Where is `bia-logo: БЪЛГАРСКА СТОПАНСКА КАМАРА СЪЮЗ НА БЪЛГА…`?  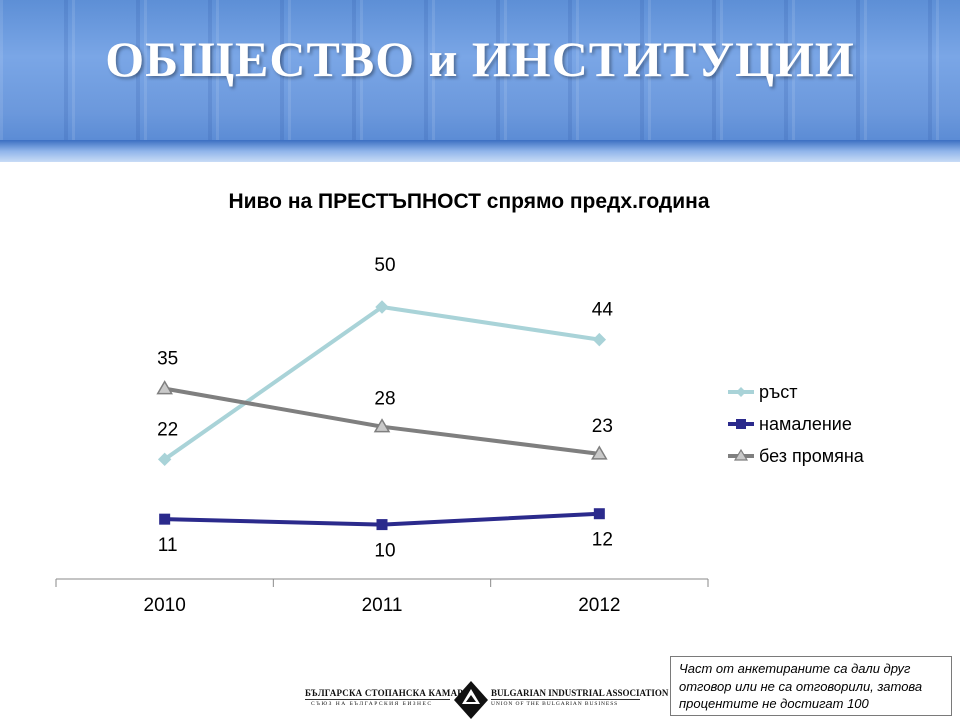 bia-logo: БЪЛГАРСКА СТОПАНСКА КАМАРА СЪЮЗ НА БЪЛГА… is located at coordinates (486, 700).